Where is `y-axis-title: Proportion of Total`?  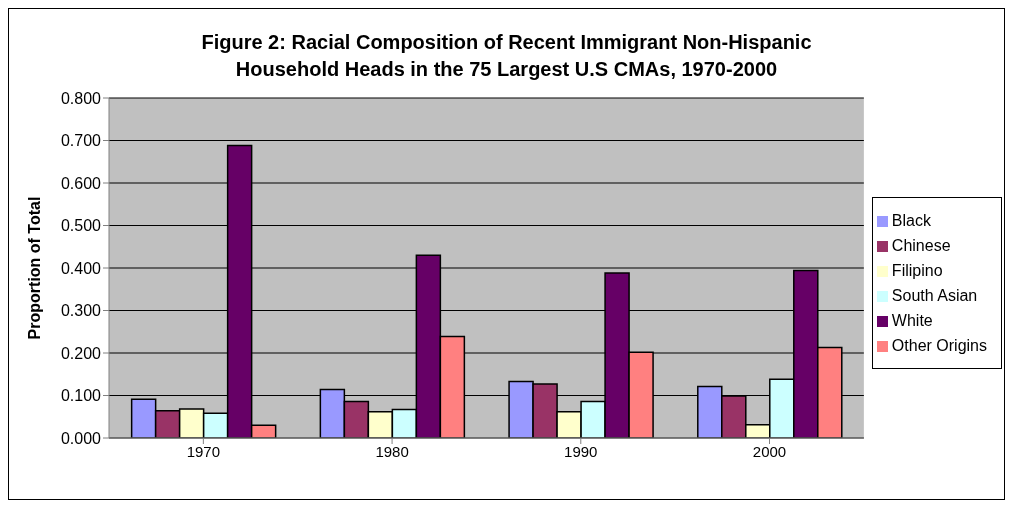 y-axis-title: Proportion of Total is located at coordinates (34, 268).